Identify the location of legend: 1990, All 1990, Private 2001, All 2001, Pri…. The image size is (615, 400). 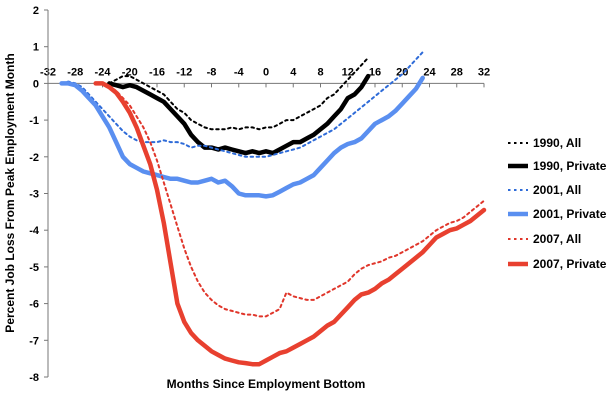
(557, 203).